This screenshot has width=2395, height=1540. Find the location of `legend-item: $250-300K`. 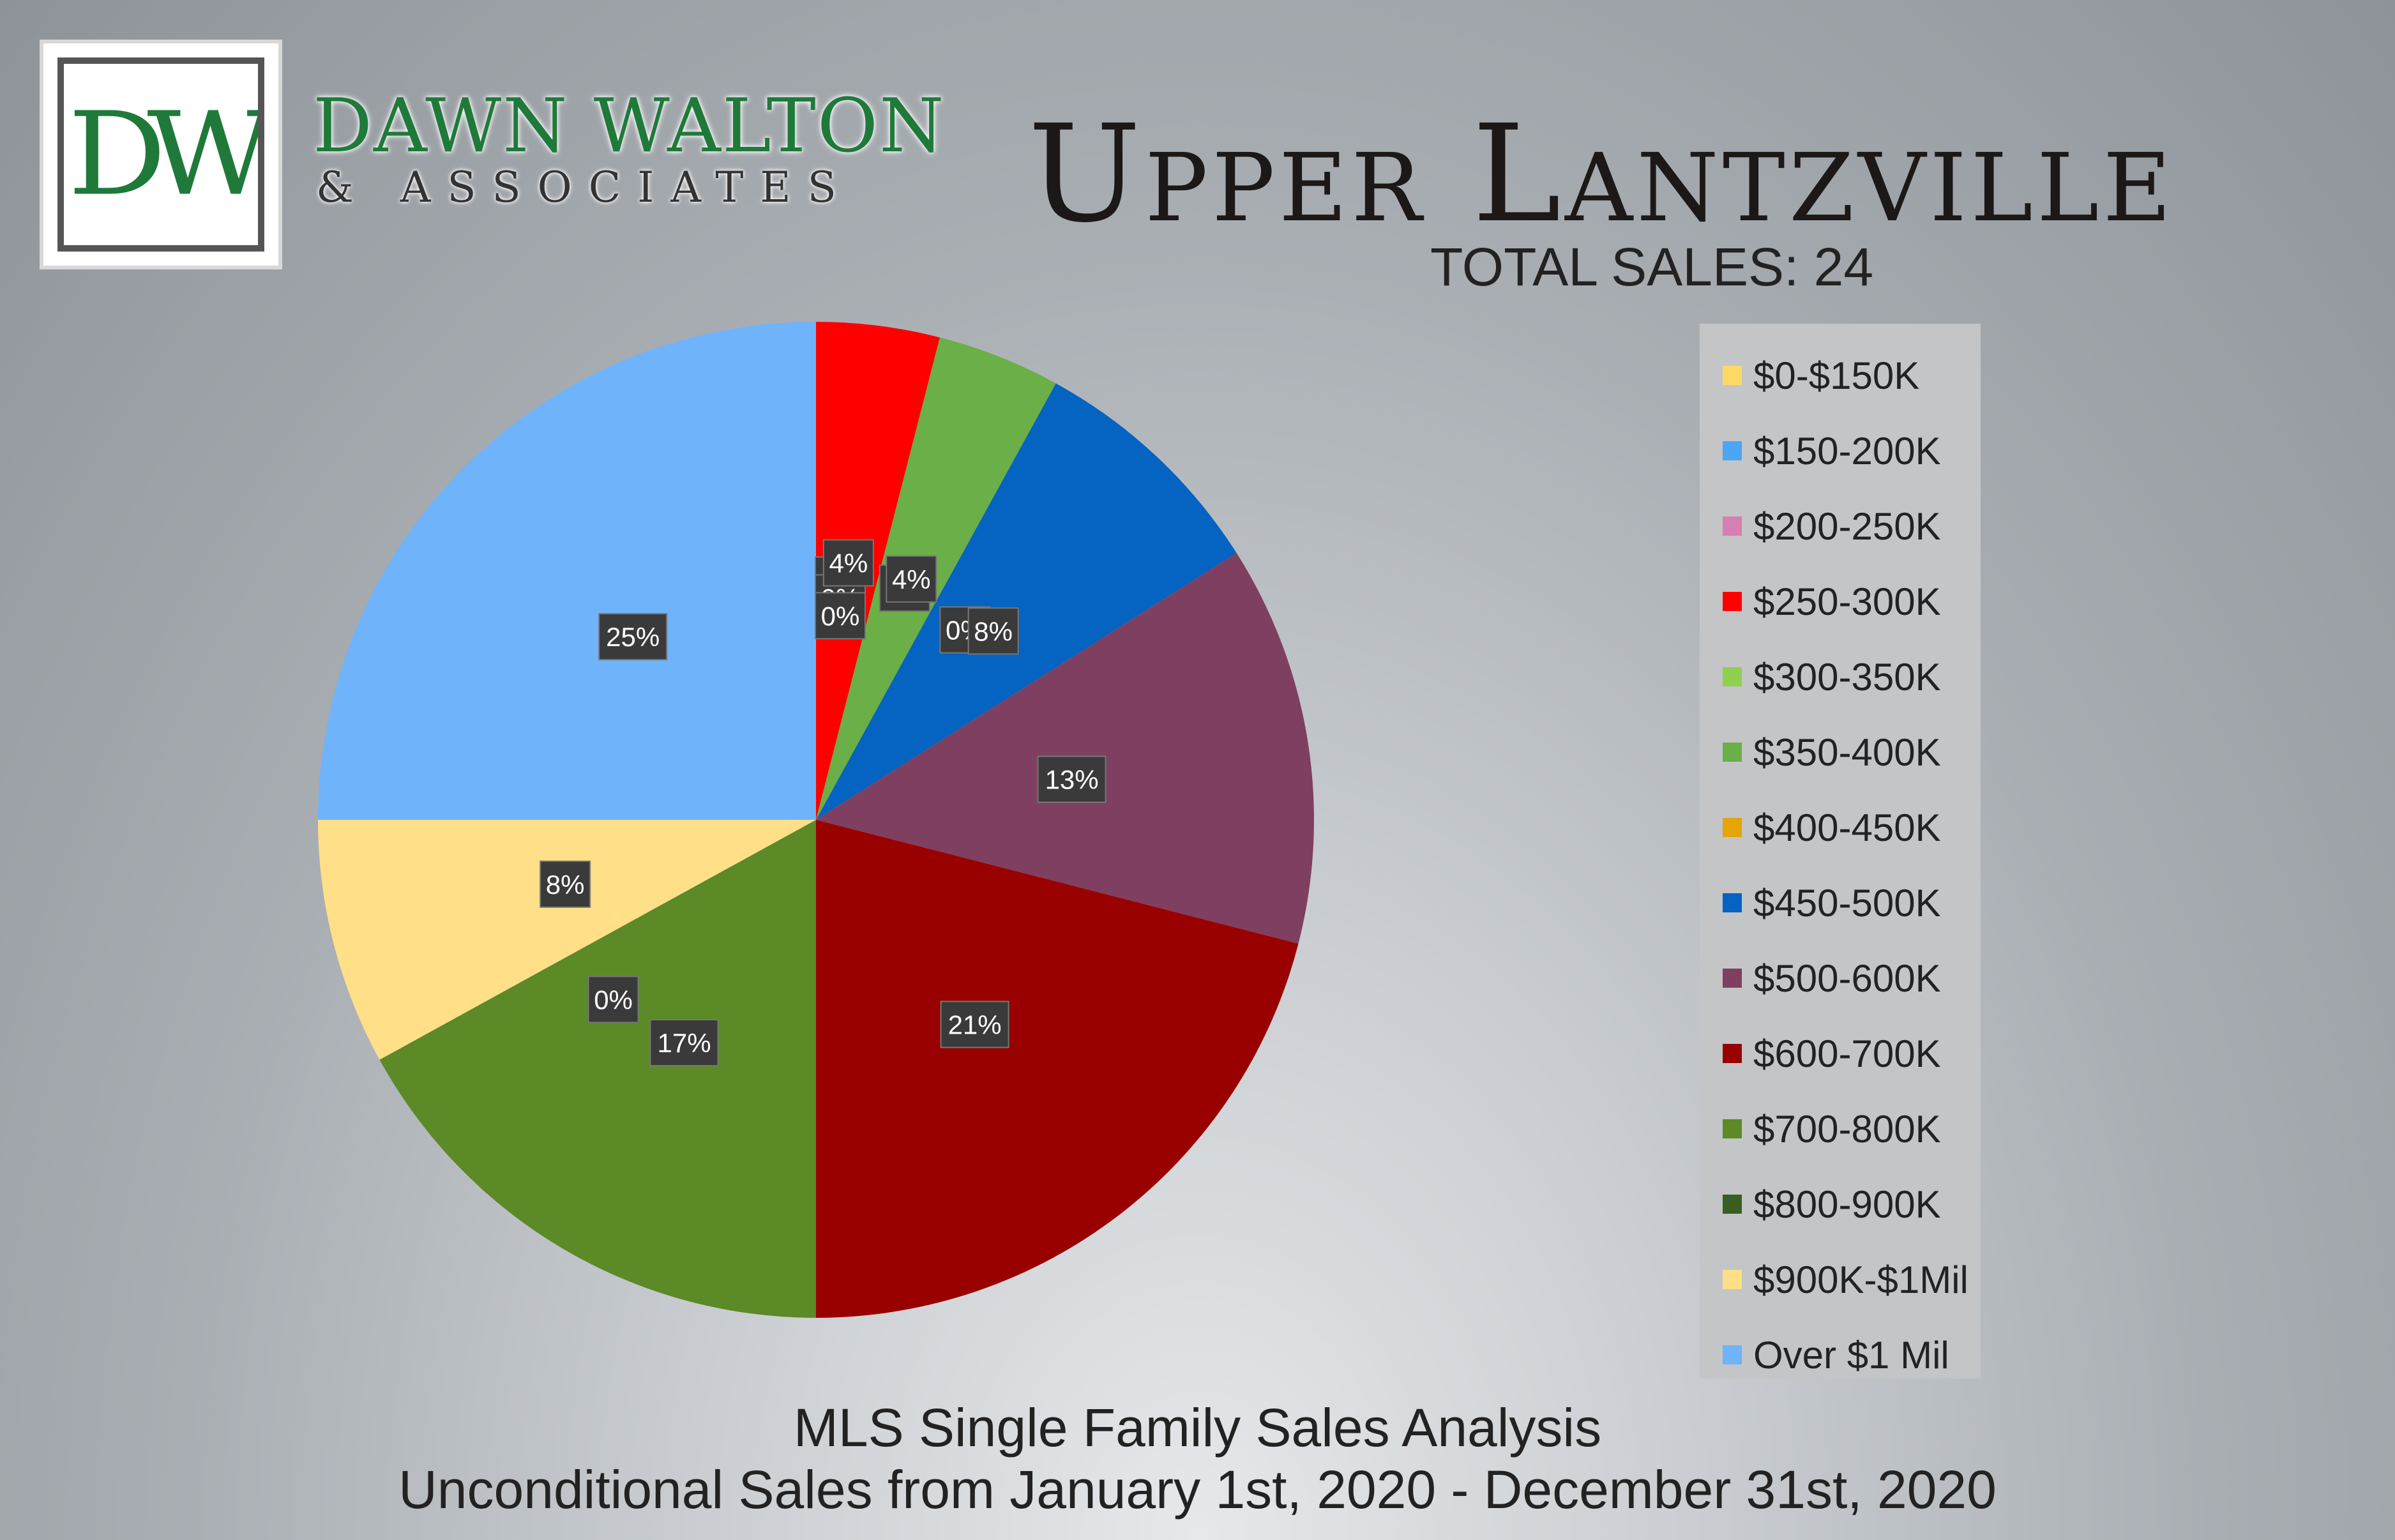

legend-item: $250-300K is located at coordinates (1840, 601).